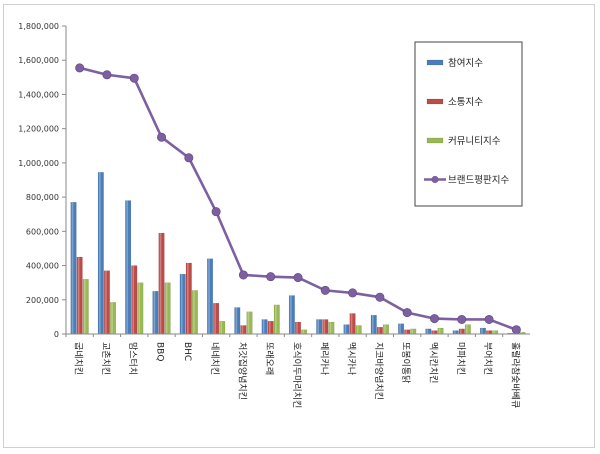 This screenshot has height=454, width=600. Describe the element at coordinates (100, 253) in the screenshot. I see `bar-참여지수-교촌치킨` at that location.